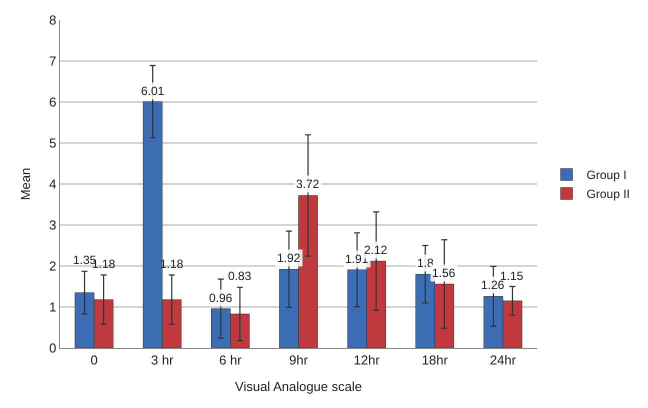  Describe the element at coordinates (153, 91) in the screenshot. I see `data-label: 6.01` at that location.